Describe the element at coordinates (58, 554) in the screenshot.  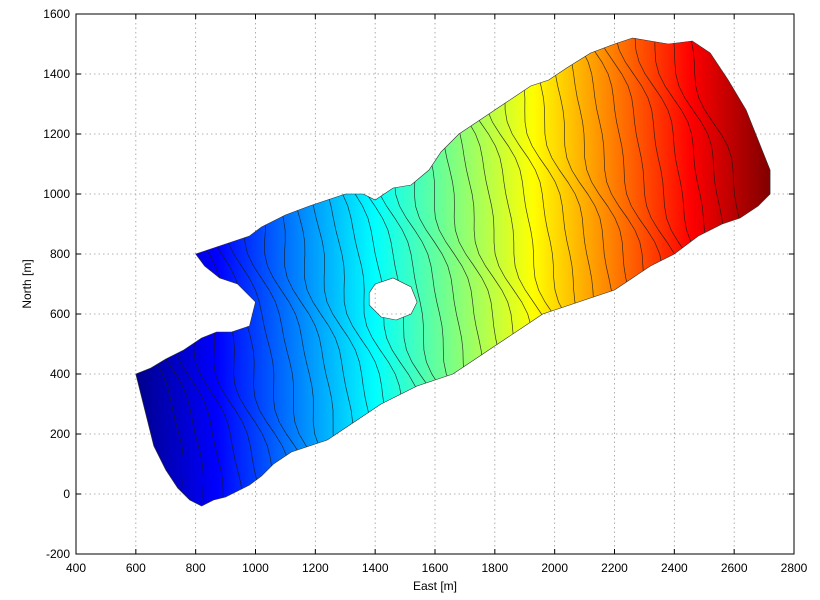
I see `y-tick-label: -200` at that location.